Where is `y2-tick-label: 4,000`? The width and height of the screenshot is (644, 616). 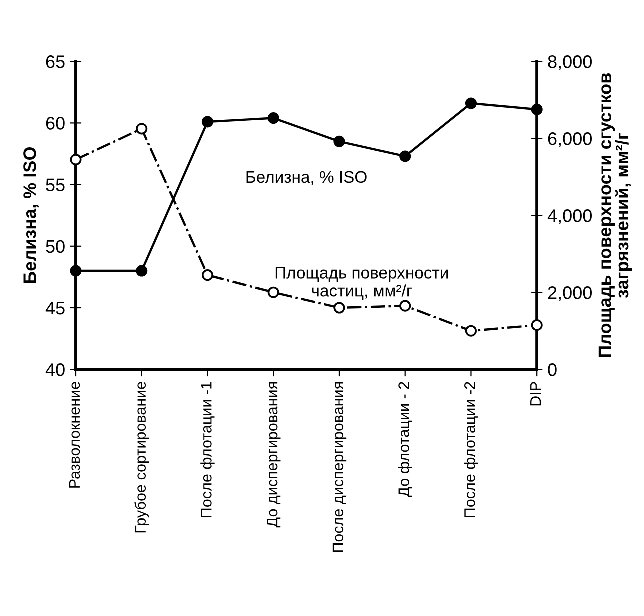 y2-tick-label: 4,000 is located at coordinates (570, 217).